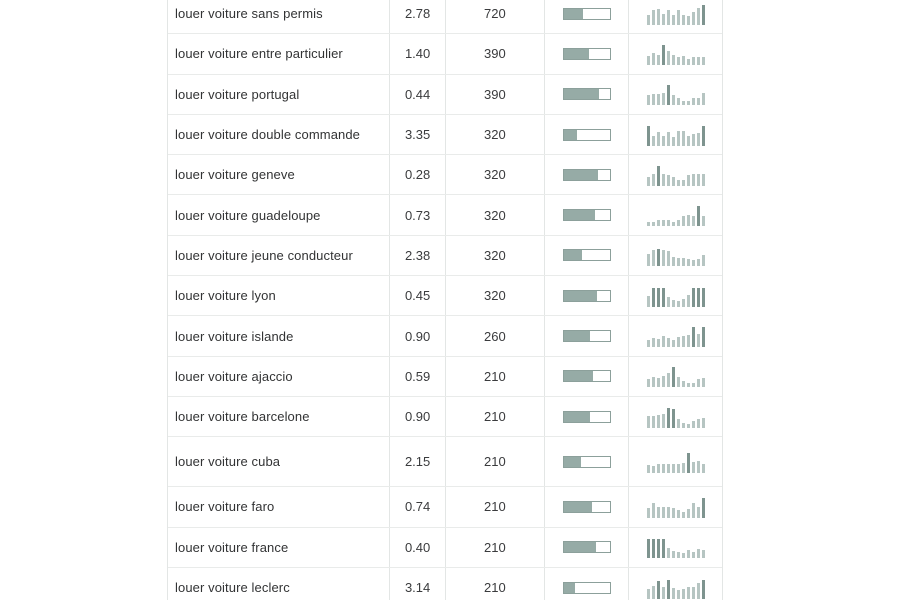 The width and height of the screenshot is (900, 600). I want to click on table-row: louer voiture geneve 0.28 320, so click(445, 175).